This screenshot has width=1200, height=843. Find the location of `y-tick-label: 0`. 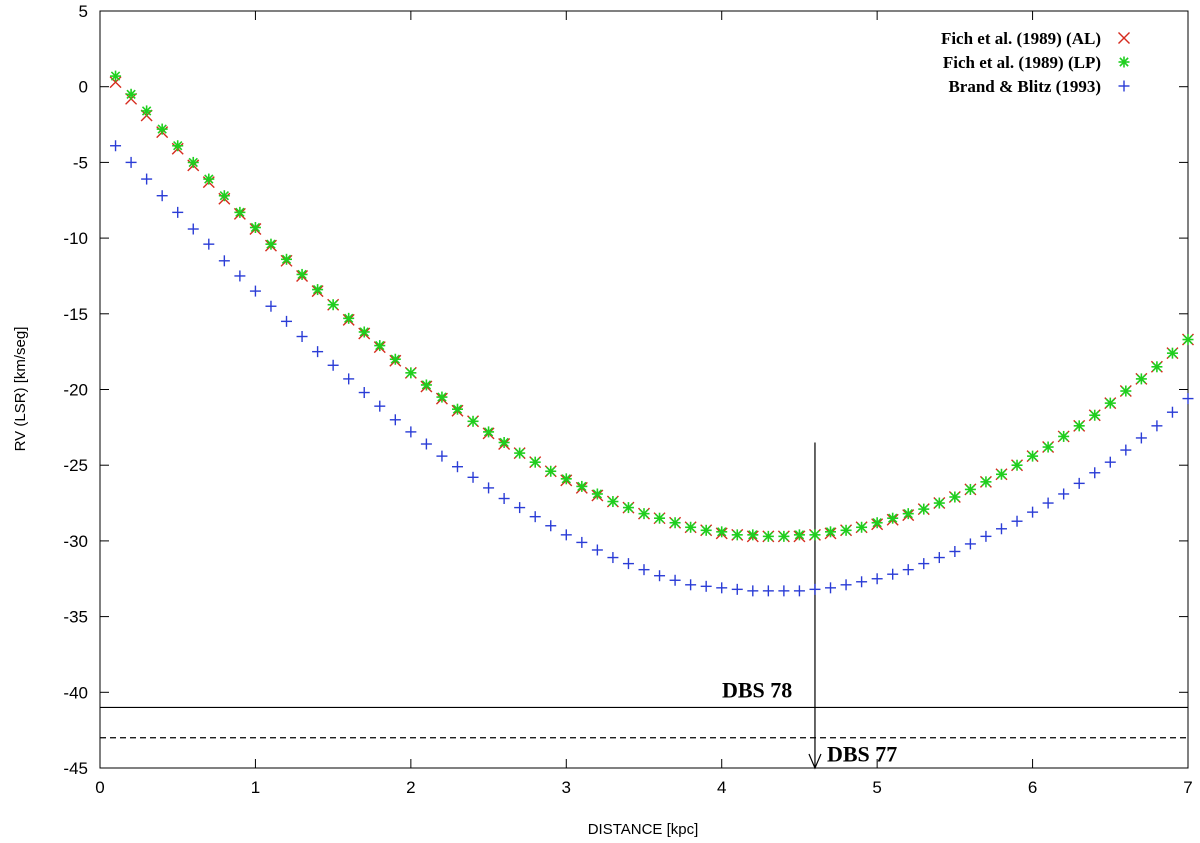

y-tick-label: 0 is located at coordinates (83, 87).